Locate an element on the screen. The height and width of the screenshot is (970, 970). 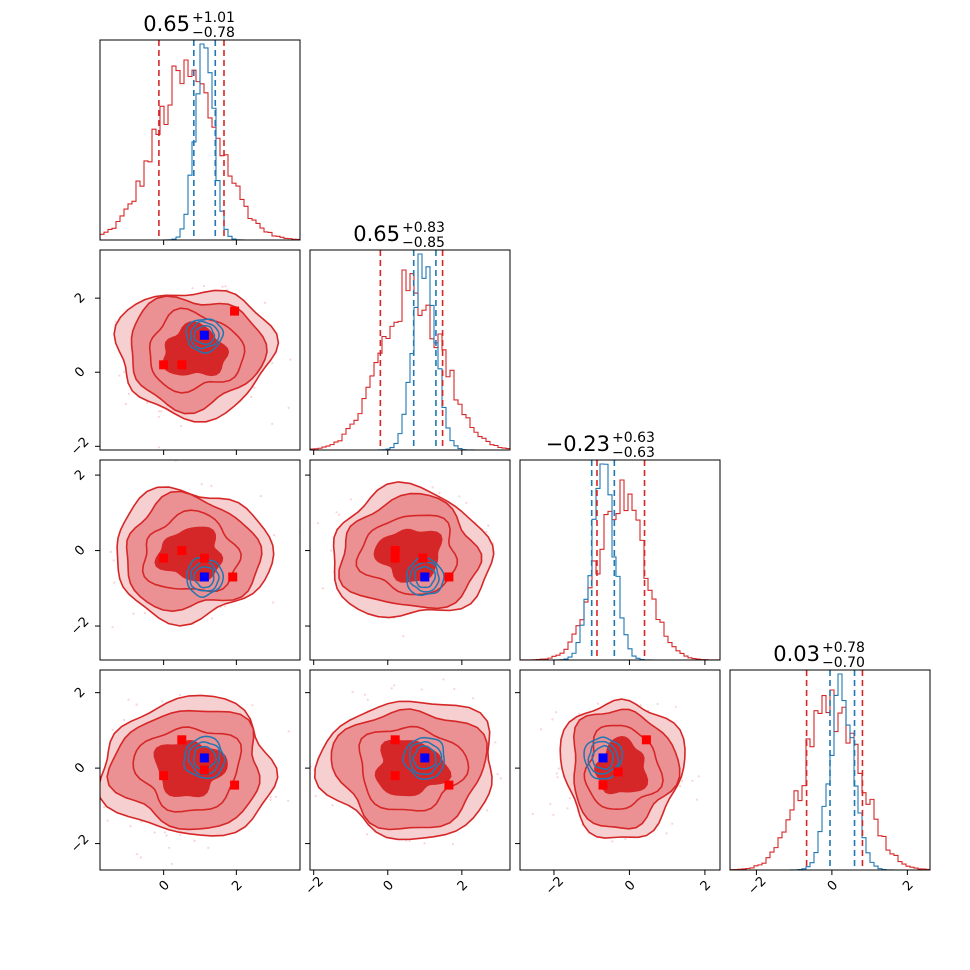
x-tick-label: 2 is located at coordinates (706, 886).